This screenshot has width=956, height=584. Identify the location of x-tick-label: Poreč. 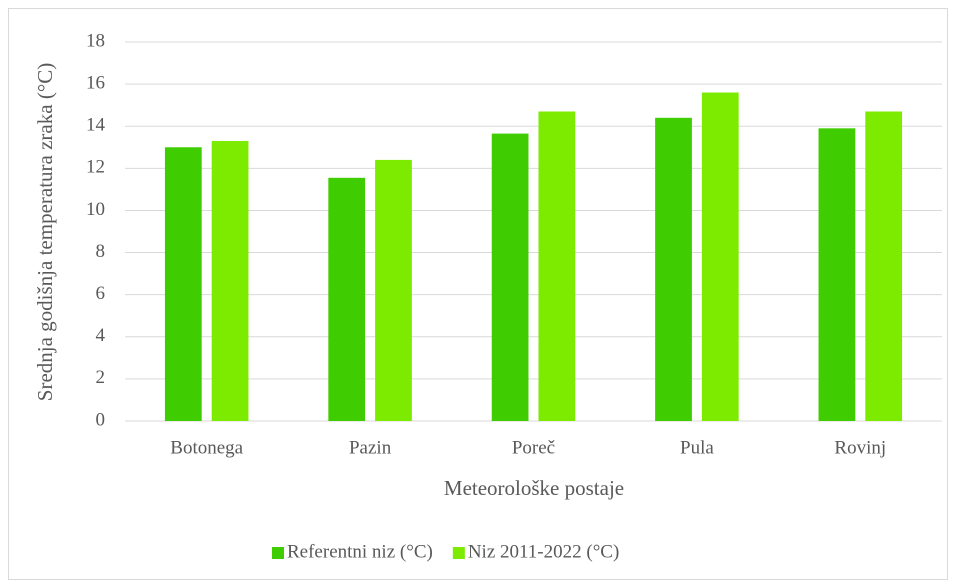
(533, 447).